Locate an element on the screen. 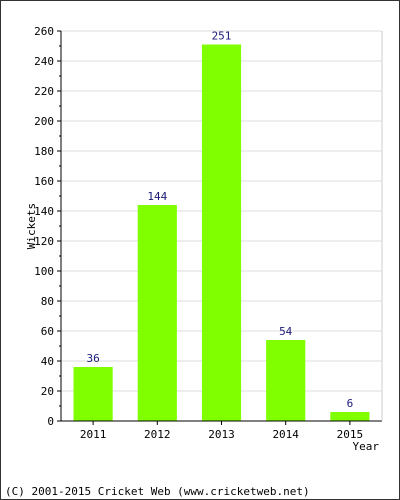 The image size is (400, 500). y-axis-label: Wickets is located at coordinates (31, 226).